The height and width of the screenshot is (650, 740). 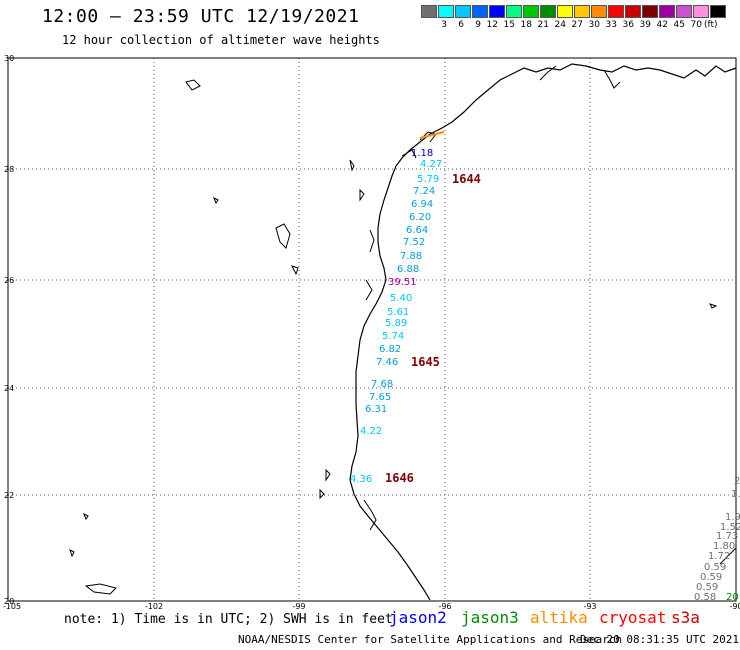 What do you see at coordinates (705, 597) in the screenshot?
I see `edge-wave-label: 0.58` at bounding box center [705, 597].